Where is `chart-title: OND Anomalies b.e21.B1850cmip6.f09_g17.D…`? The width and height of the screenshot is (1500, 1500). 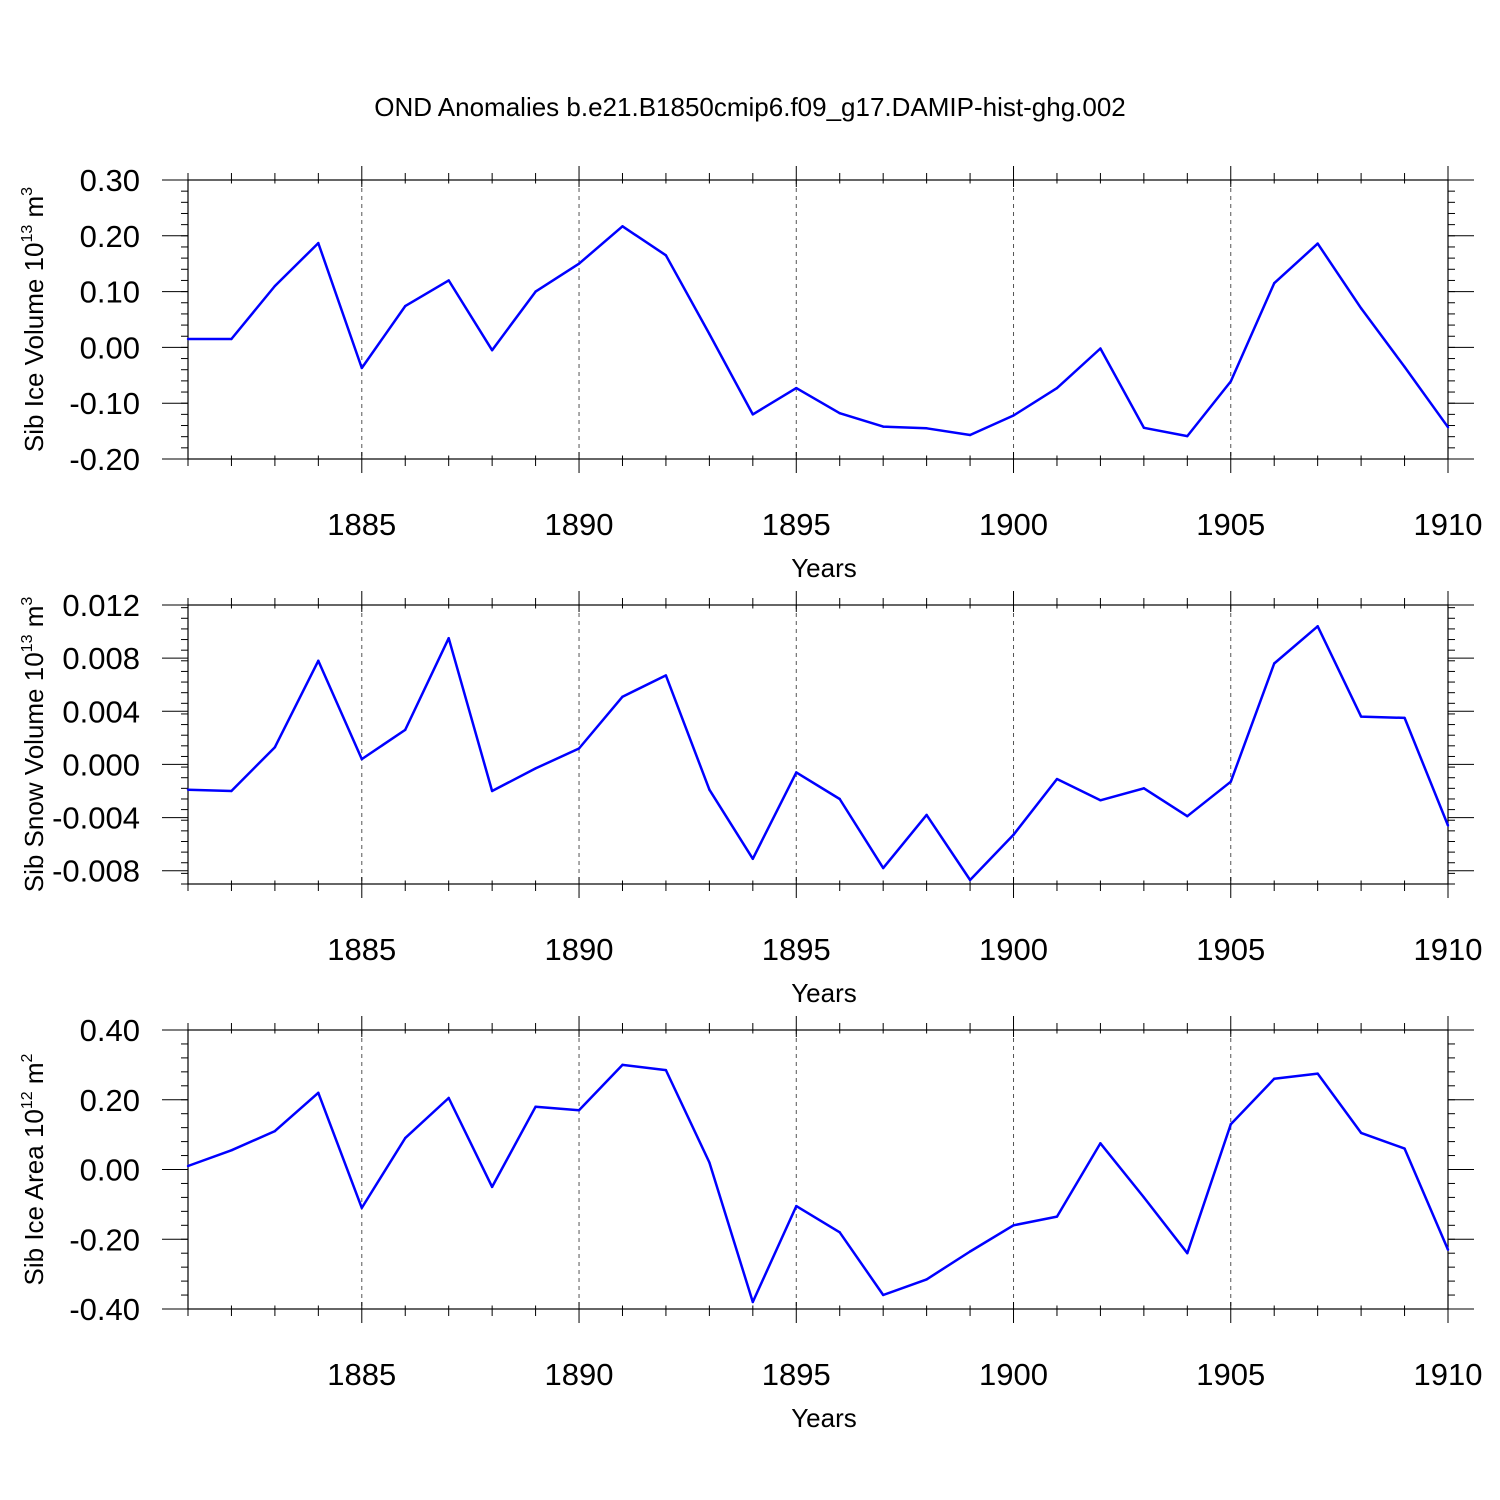
chart-title: OND Anomalies b.e21.B1850cmip6.f09_g17.D… is located at coordinates (750, 107).